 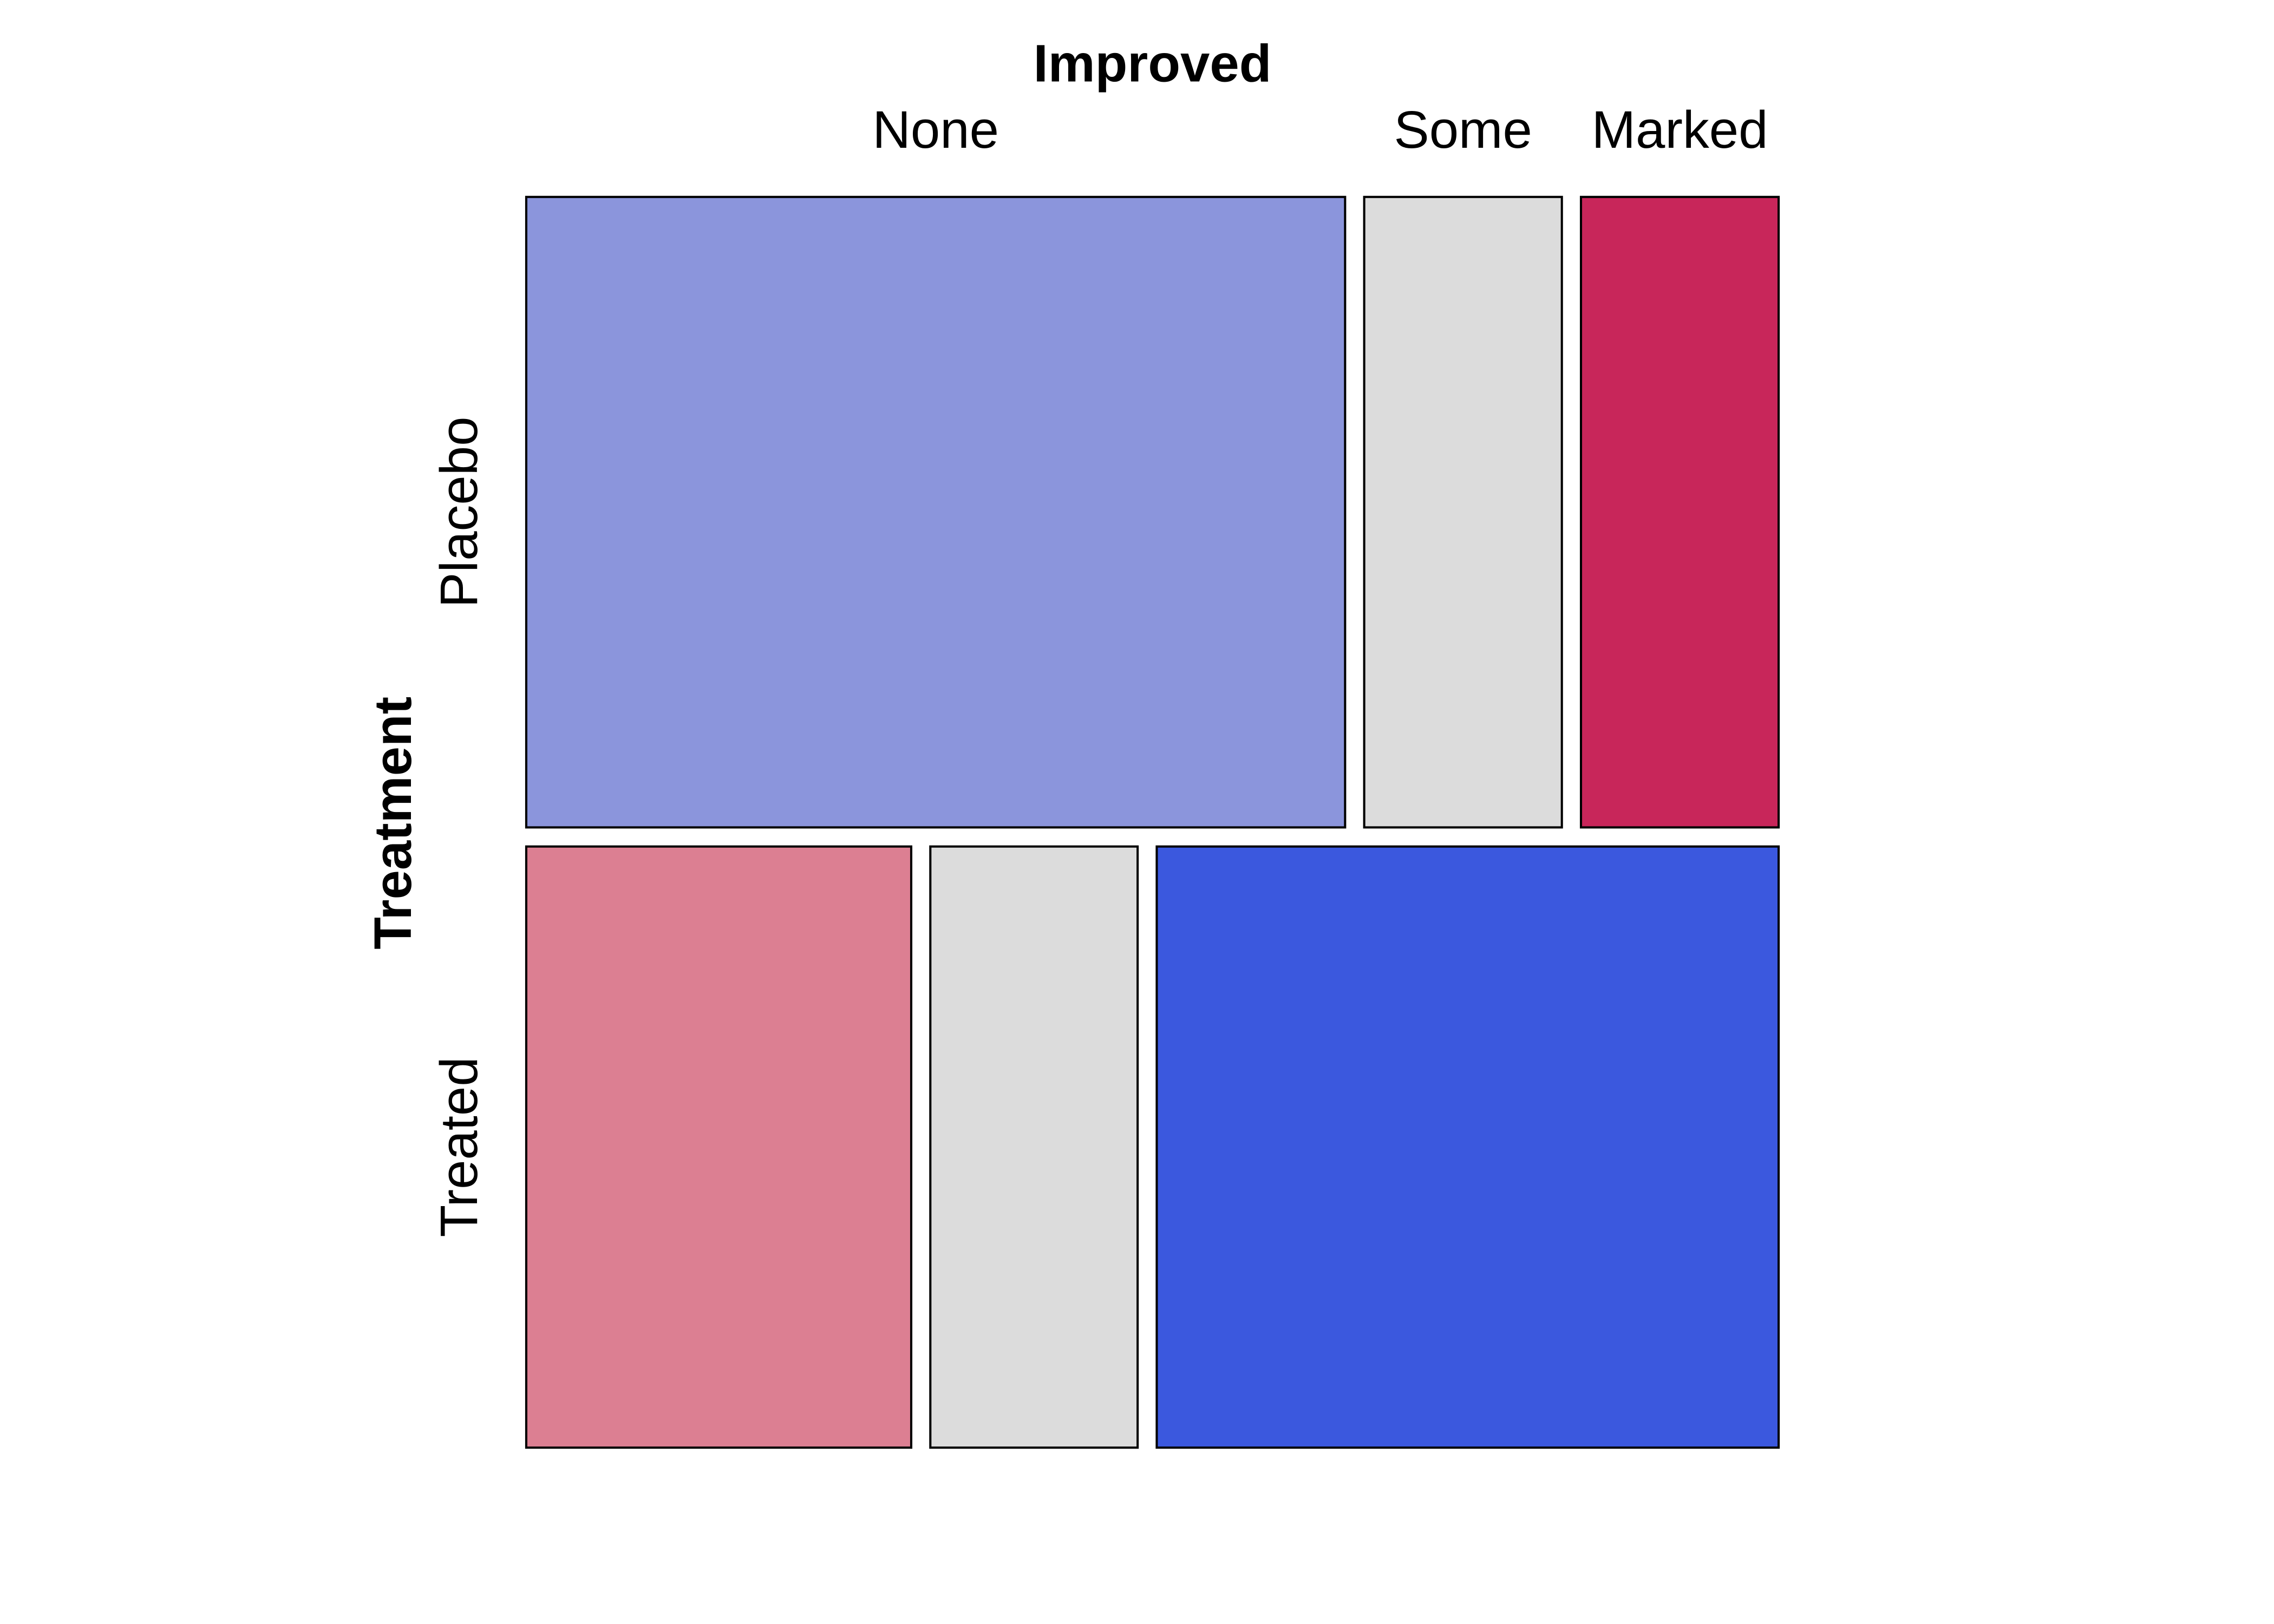 I want to click on column-variable-label: Improved, so click(x=1153, y=64).